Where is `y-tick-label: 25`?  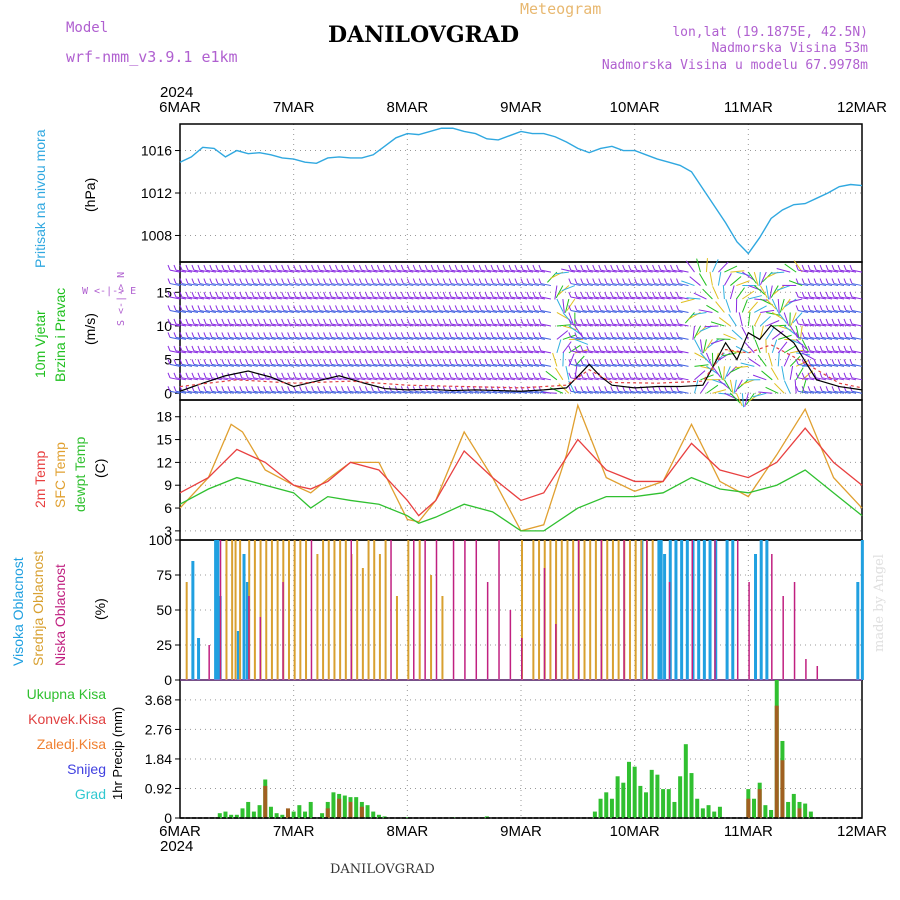
y-tick-label: 25 is located at coordinates (164, 645).